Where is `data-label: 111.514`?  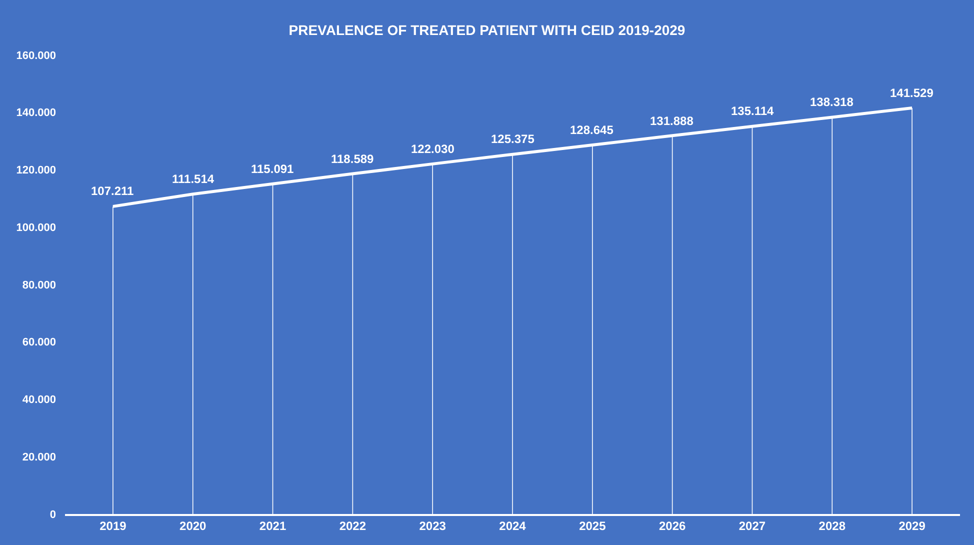
data-label: 111.514 is located at coordinates (193, 179).